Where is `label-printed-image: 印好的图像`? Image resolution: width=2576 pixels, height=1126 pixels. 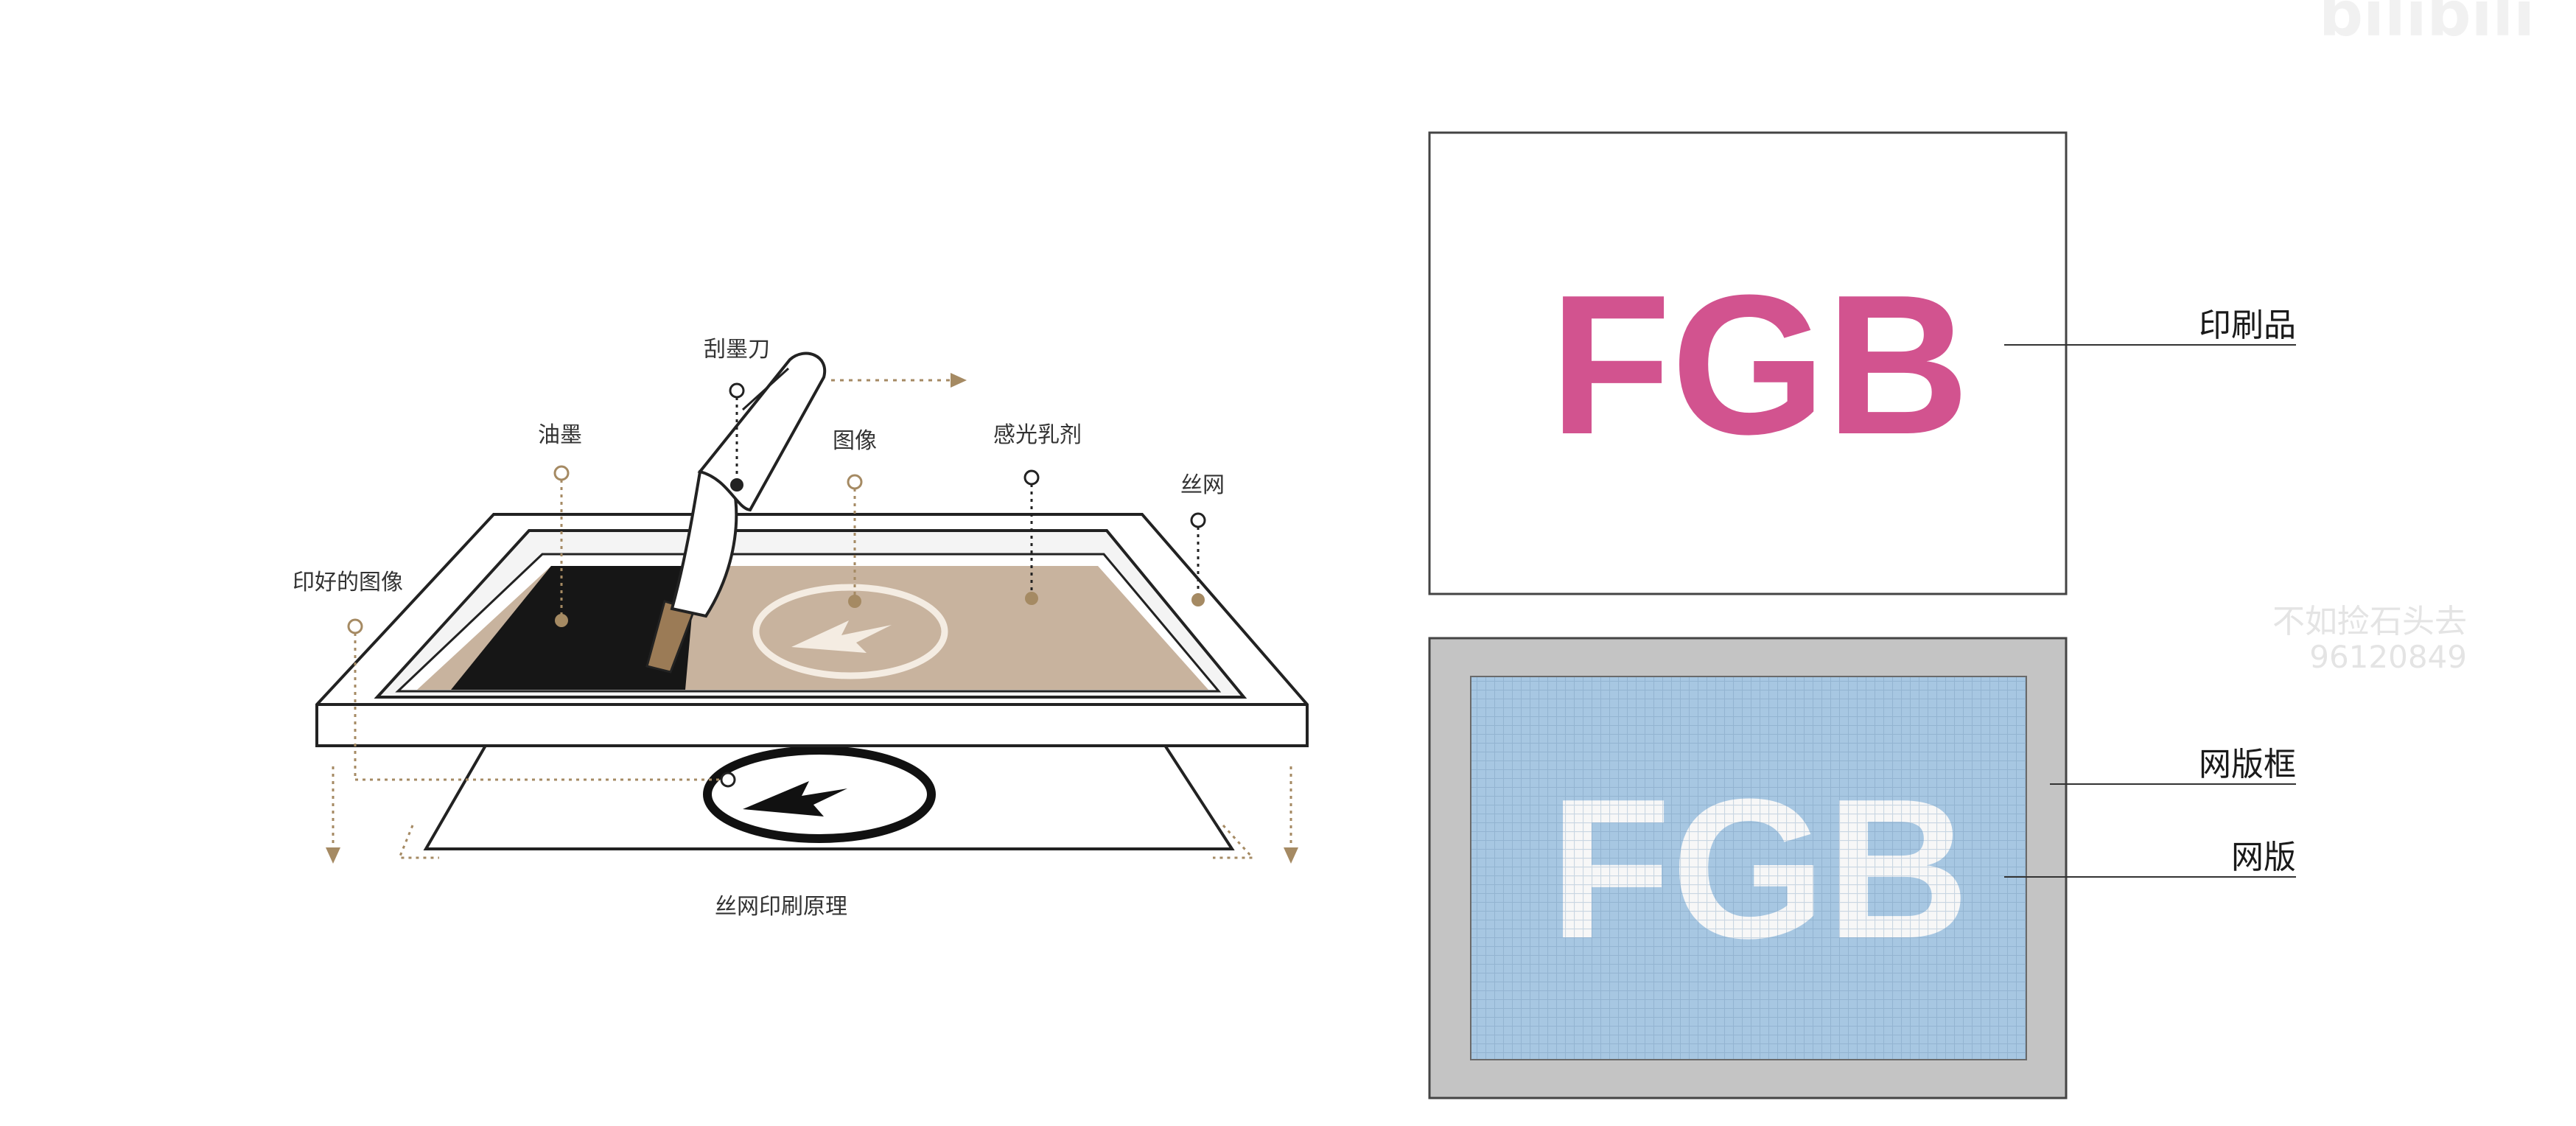
label-printed-image: 印好的图像 is located at coordinates (348, 582).